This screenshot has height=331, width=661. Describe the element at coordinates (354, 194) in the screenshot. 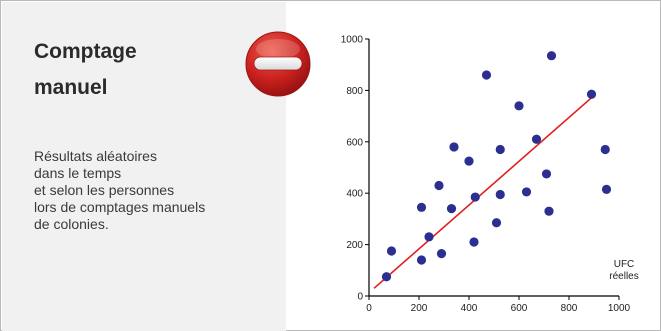

I see `y-tick-label: 400` at that location.